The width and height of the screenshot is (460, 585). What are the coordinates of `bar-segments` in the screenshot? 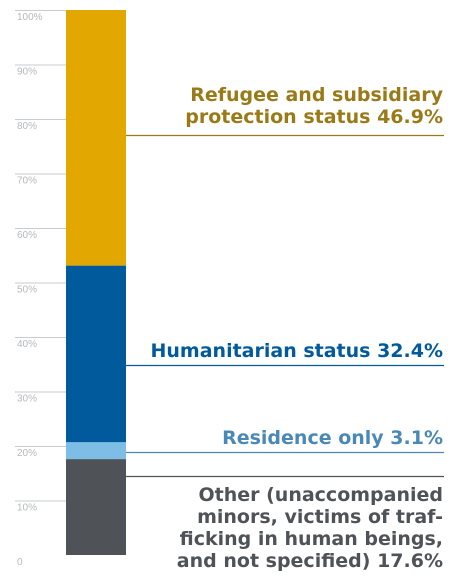 It's located at (96, 282).